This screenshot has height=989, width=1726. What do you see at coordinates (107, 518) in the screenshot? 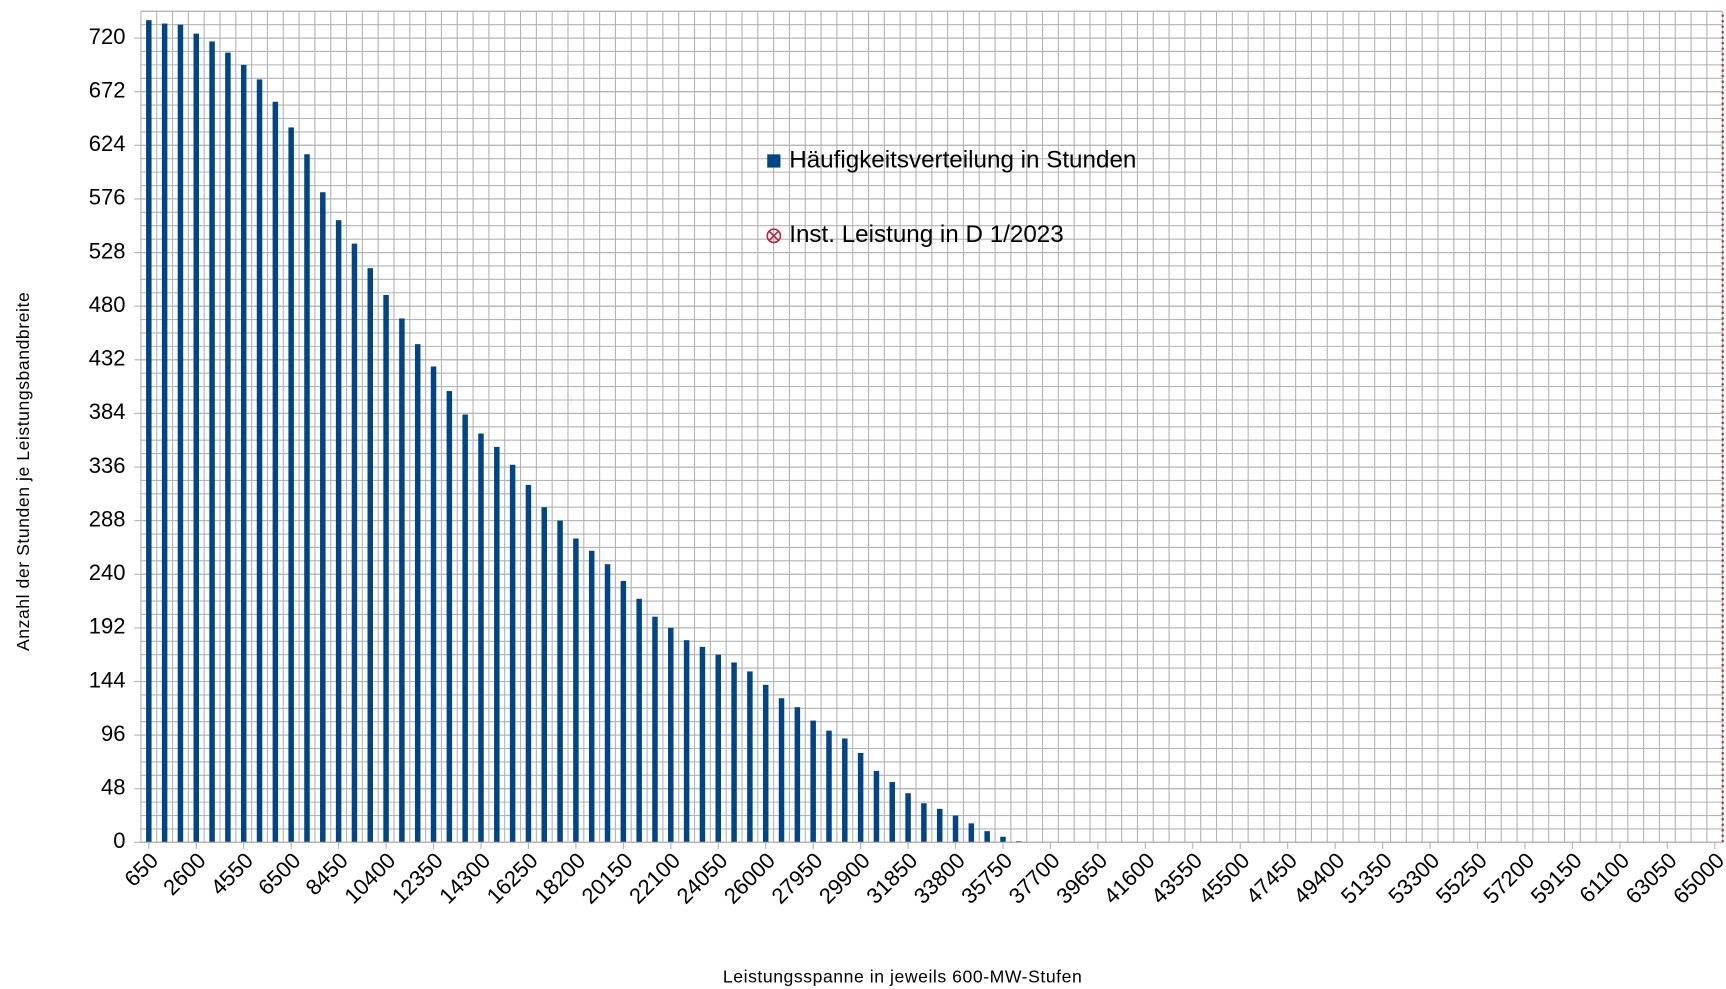
I see `y-tick-label: 288` at bounding box center [107, 518].